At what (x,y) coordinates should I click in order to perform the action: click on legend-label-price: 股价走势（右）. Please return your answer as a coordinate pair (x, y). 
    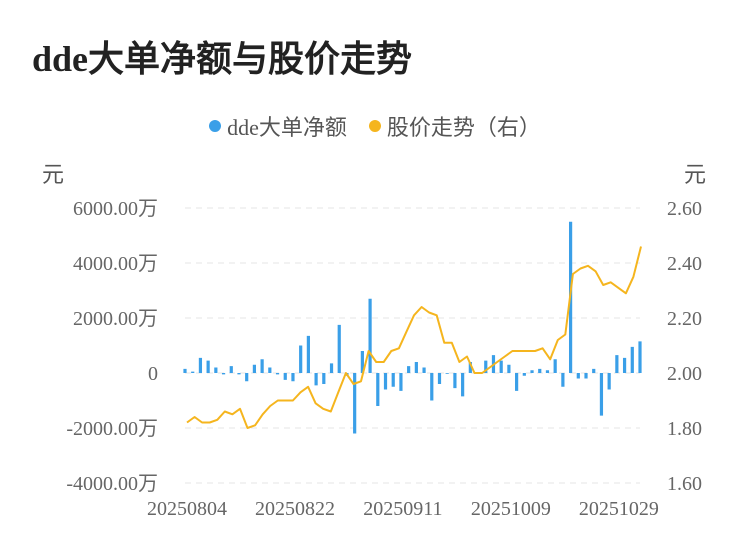
    Looking at the image, I should click on (463, 127).